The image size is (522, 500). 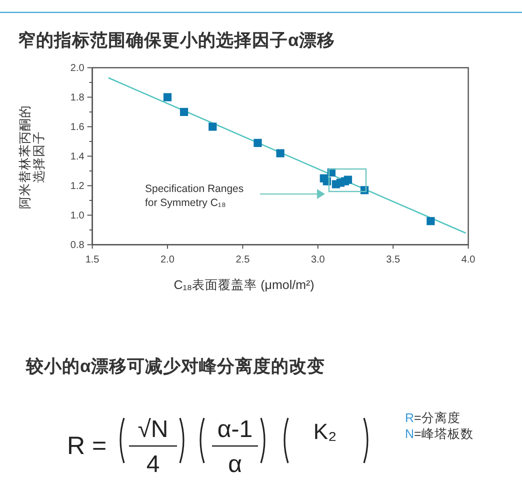 What do you see at coordinates (77, 186) in the screenshot?
I see `y-tick-label: 1.2` at bounding box center [77, 186].